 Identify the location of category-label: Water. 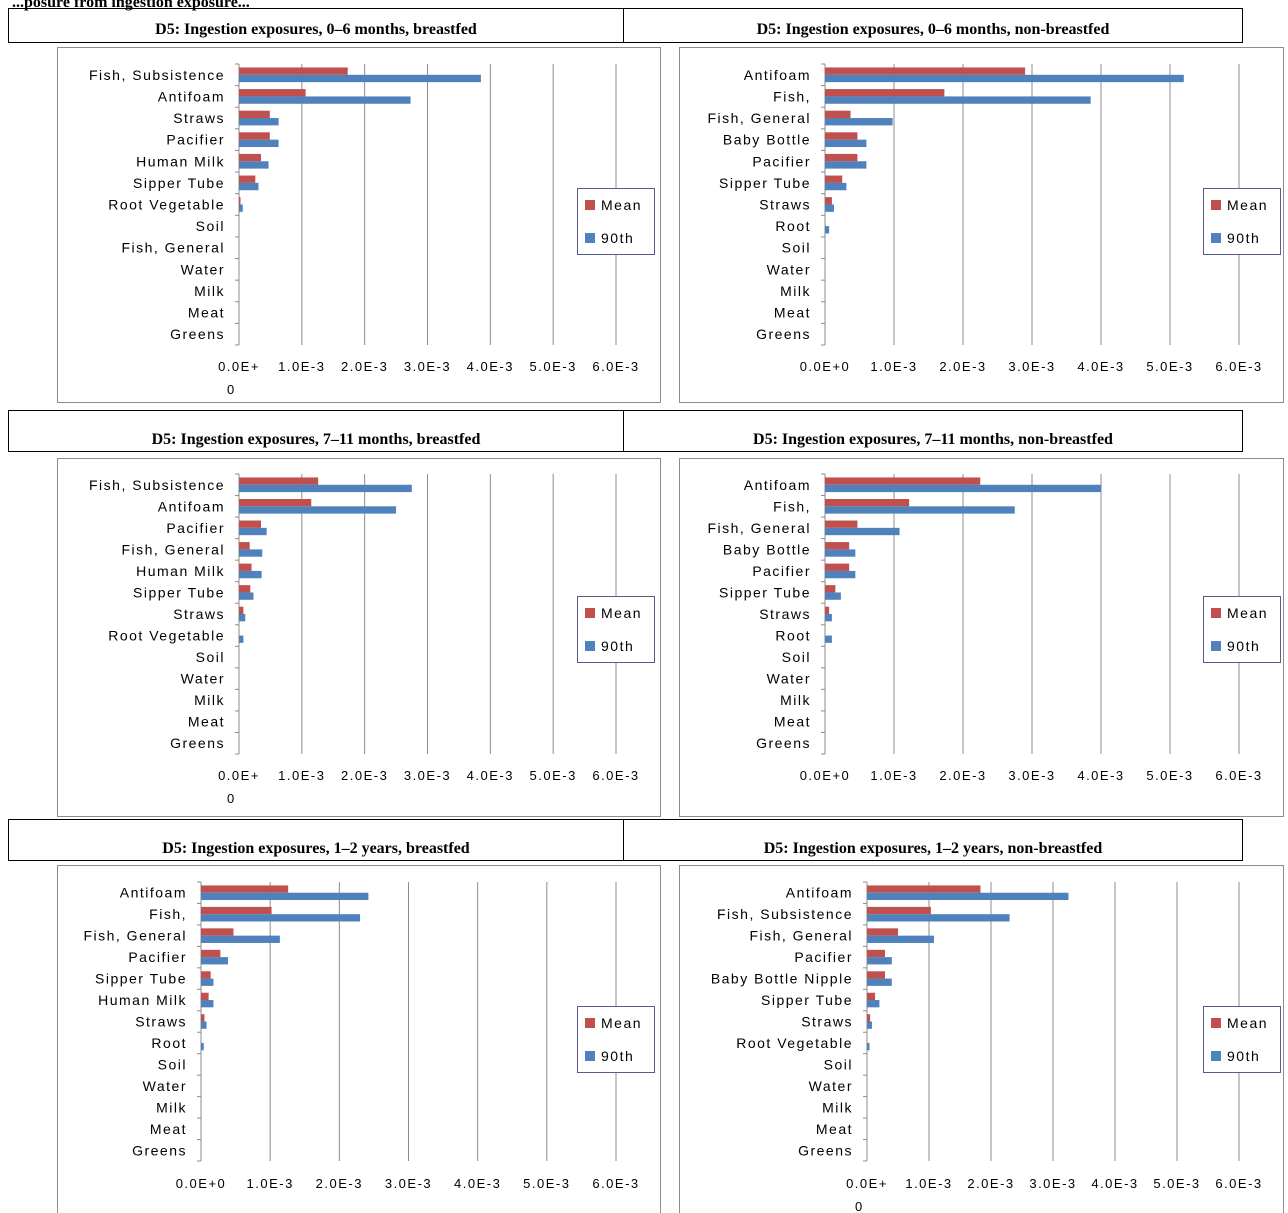
(831, 1086).